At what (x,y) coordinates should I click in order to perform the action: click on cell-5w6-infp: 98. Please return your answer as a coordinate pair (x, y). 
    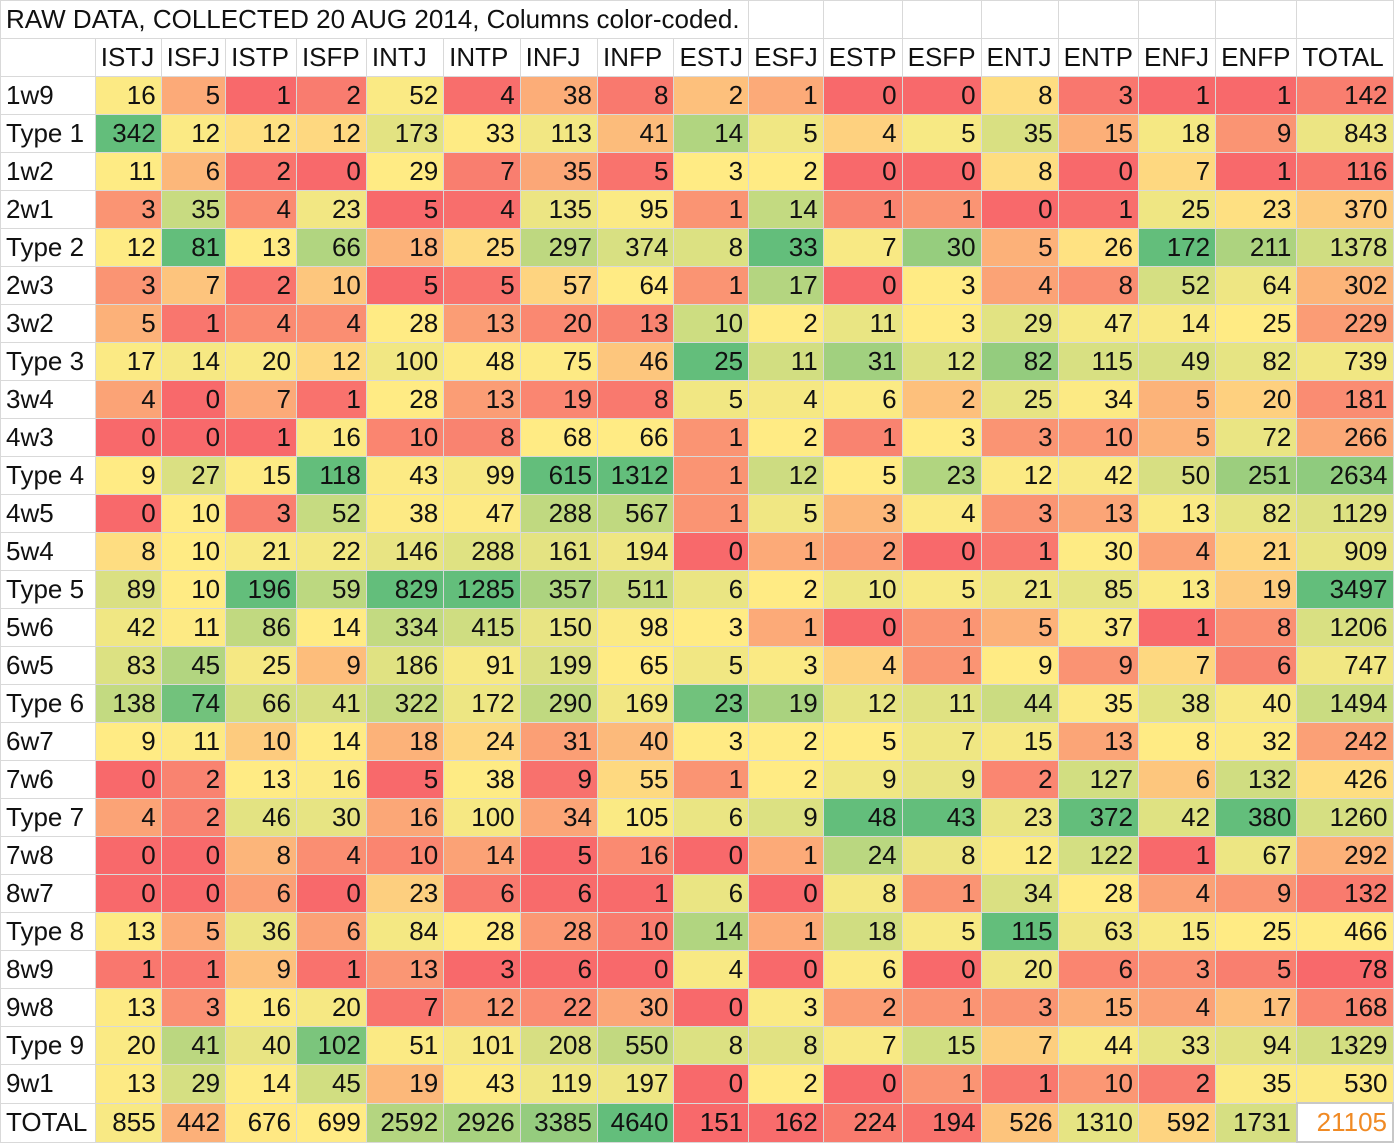
    Looking at the image, I should click on (635, 627).